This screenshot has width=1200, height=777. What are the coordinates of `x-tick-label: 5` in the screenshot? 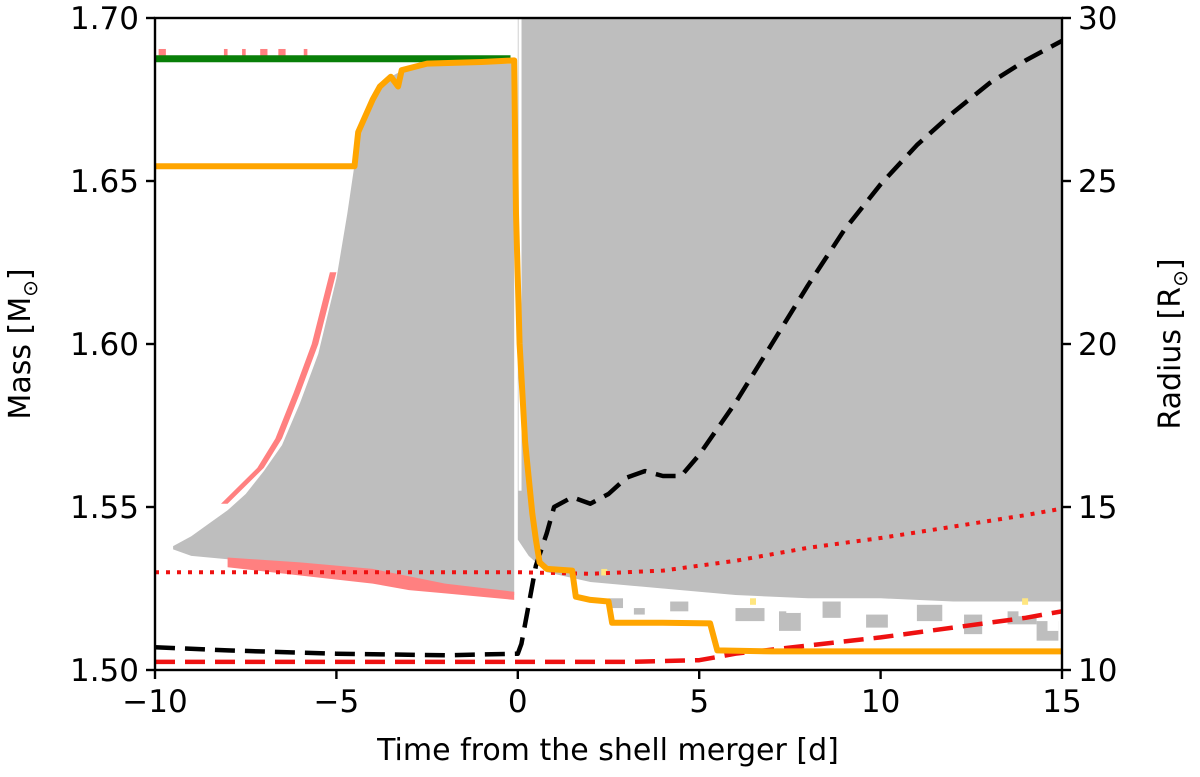 It's located at (699, 702).